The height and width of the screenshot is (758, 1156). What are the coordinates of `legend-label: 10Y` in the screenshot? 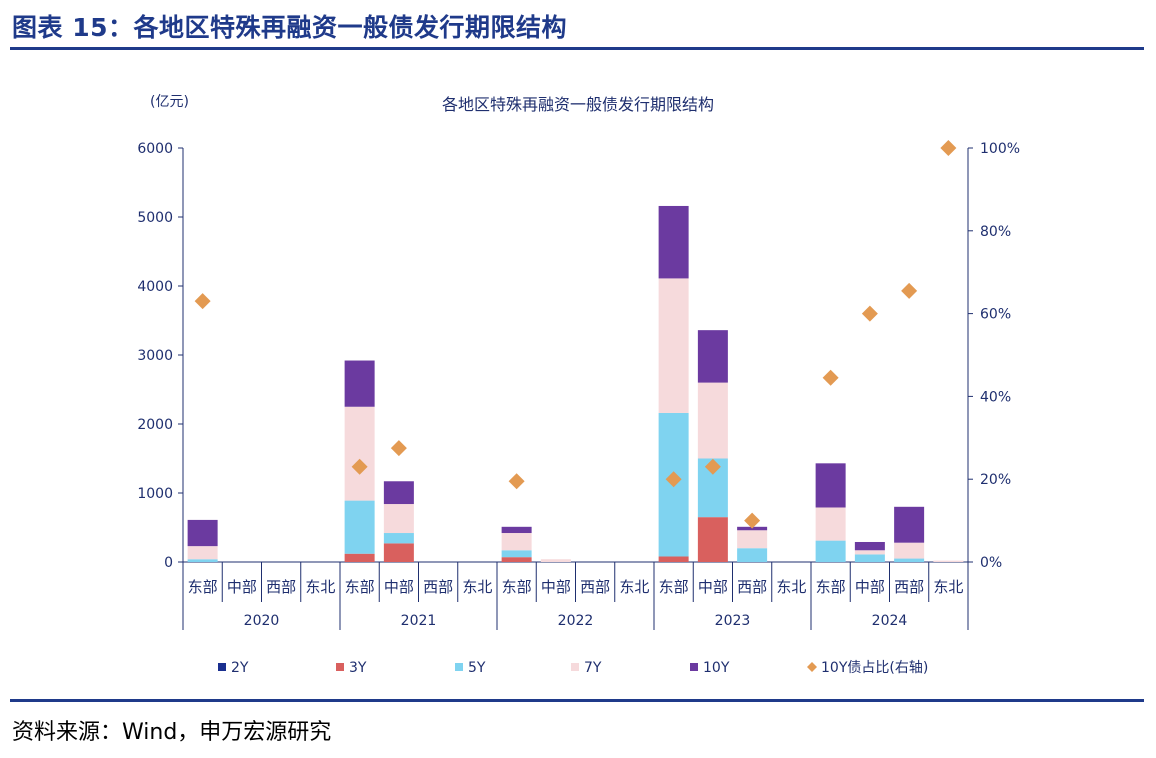 It's located at (716, 668).